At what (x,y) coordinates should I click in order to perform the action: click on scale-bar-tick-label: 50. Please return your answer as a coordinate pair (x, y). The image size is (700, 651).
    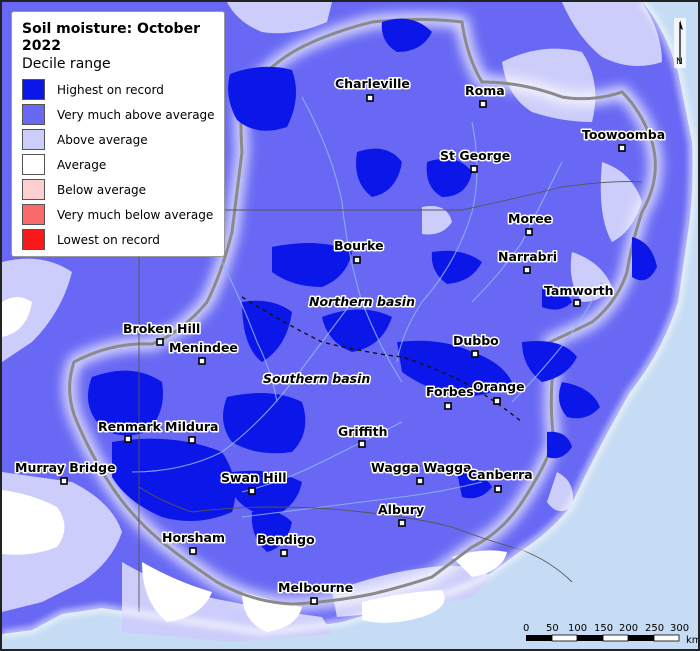
    Looking at the image, I should click on (552, 628).